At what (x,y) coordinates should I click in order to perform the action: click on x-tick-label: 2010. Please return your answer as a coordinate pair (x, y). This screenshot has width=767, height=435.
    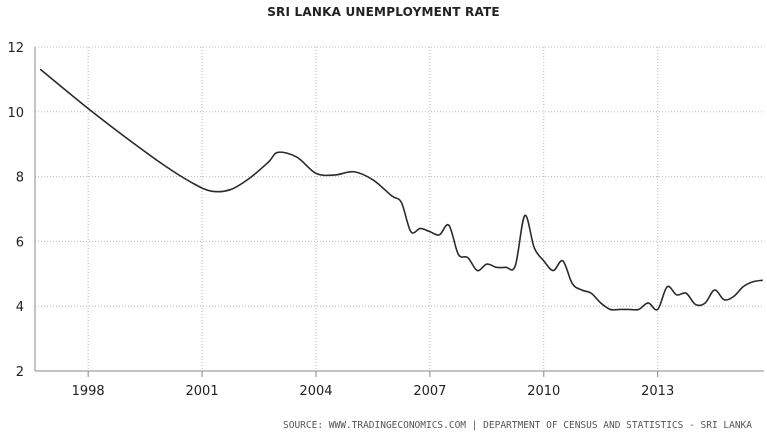
    Looking at the image, I should click on (543, 391).